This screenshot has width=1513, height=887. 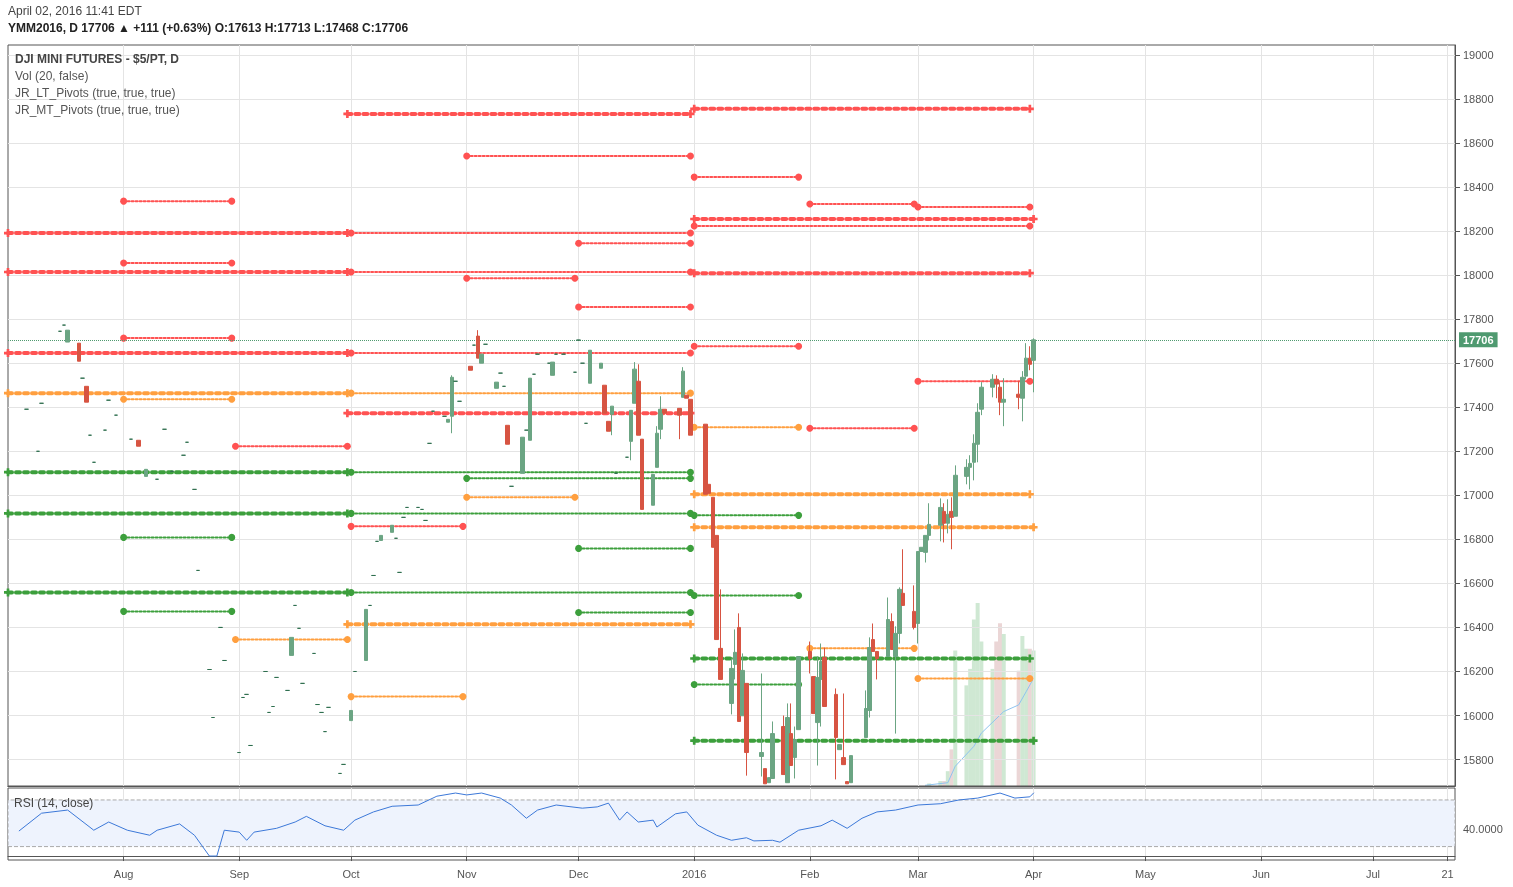 What do you see at coordinates (97, 59) in the screenshot?
I see `text: DJI MINI FUTURES - $5/PT, D` at bounding box center [97, 59].